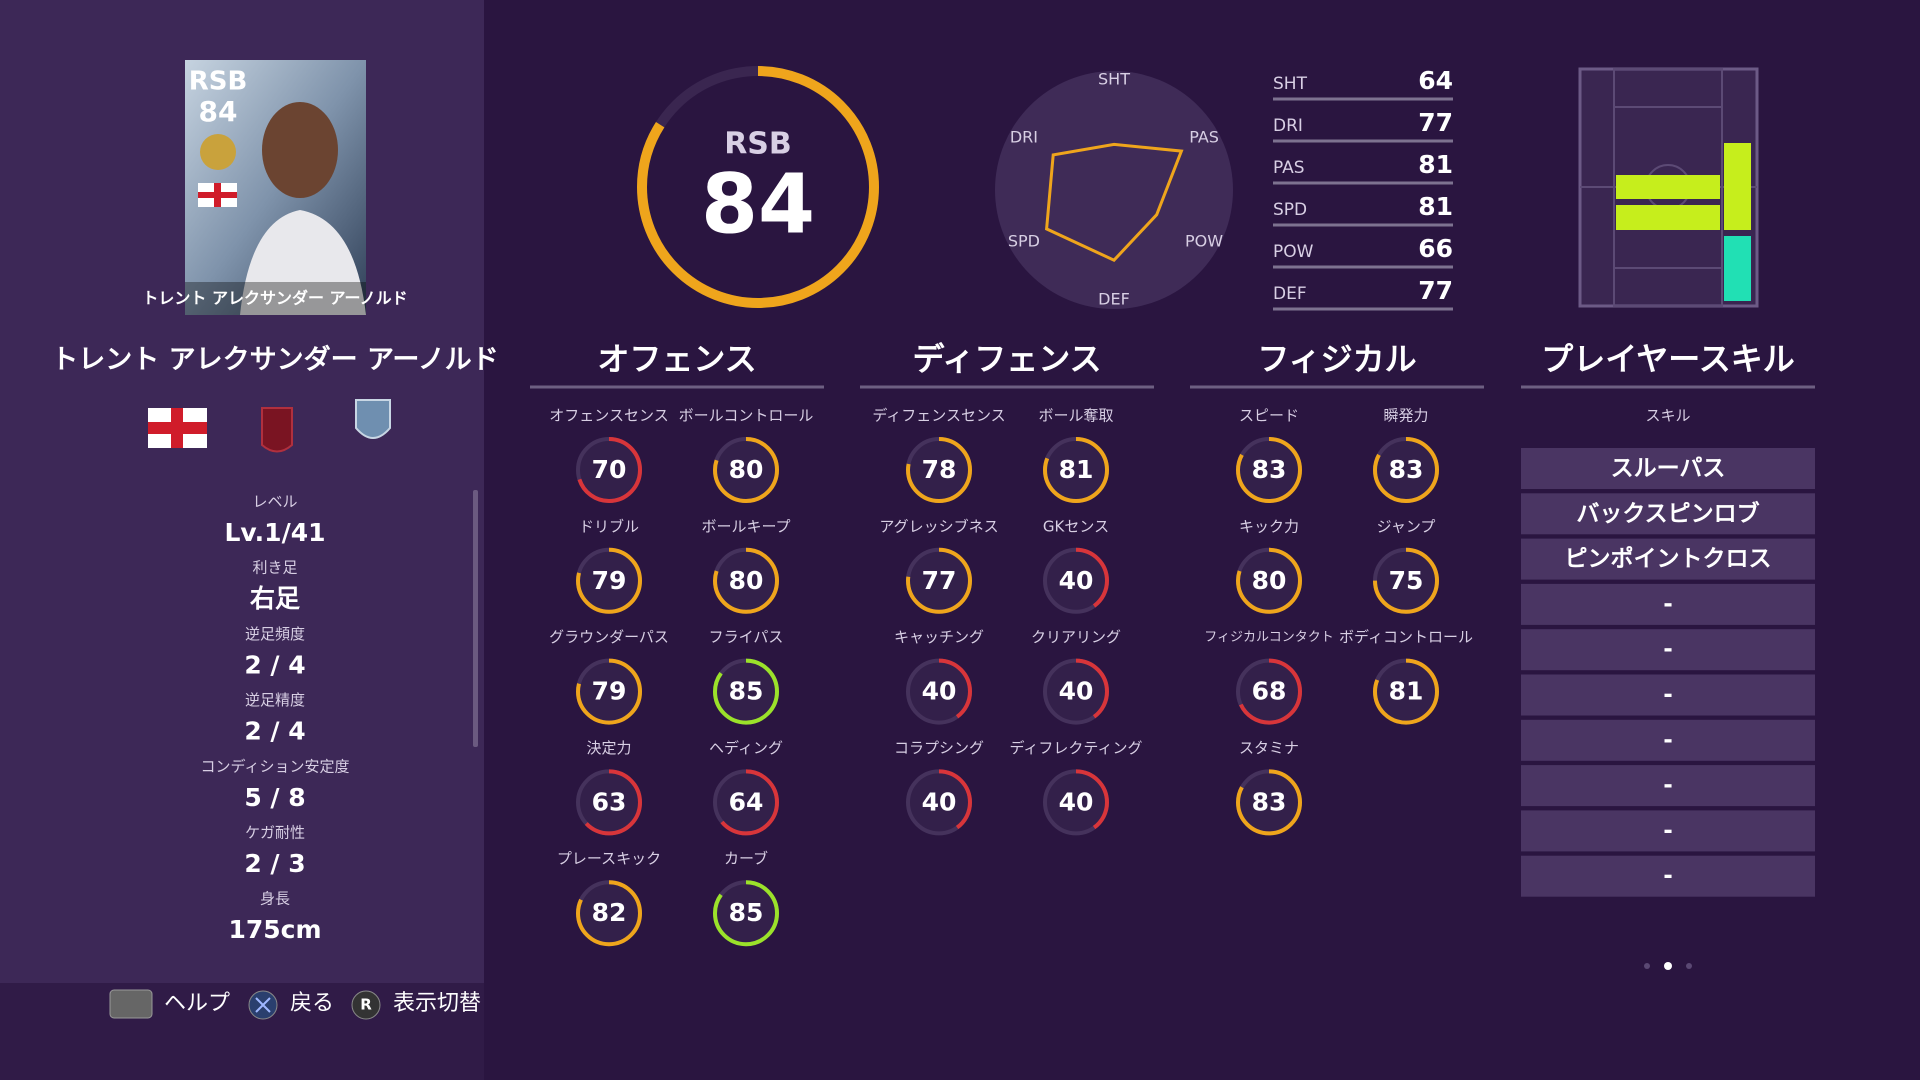 The height and width of the screenshot is (1080, 1920). Describe the element at coordinates (277, 430) in the screenshot. I see `club-badge` at that location.